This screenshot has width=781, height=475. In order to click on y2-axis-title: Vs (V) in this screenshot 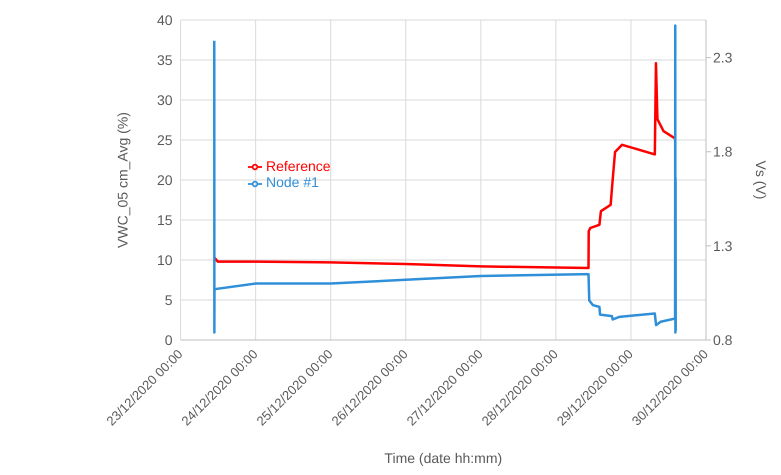, I will do `click(761, 180)`.